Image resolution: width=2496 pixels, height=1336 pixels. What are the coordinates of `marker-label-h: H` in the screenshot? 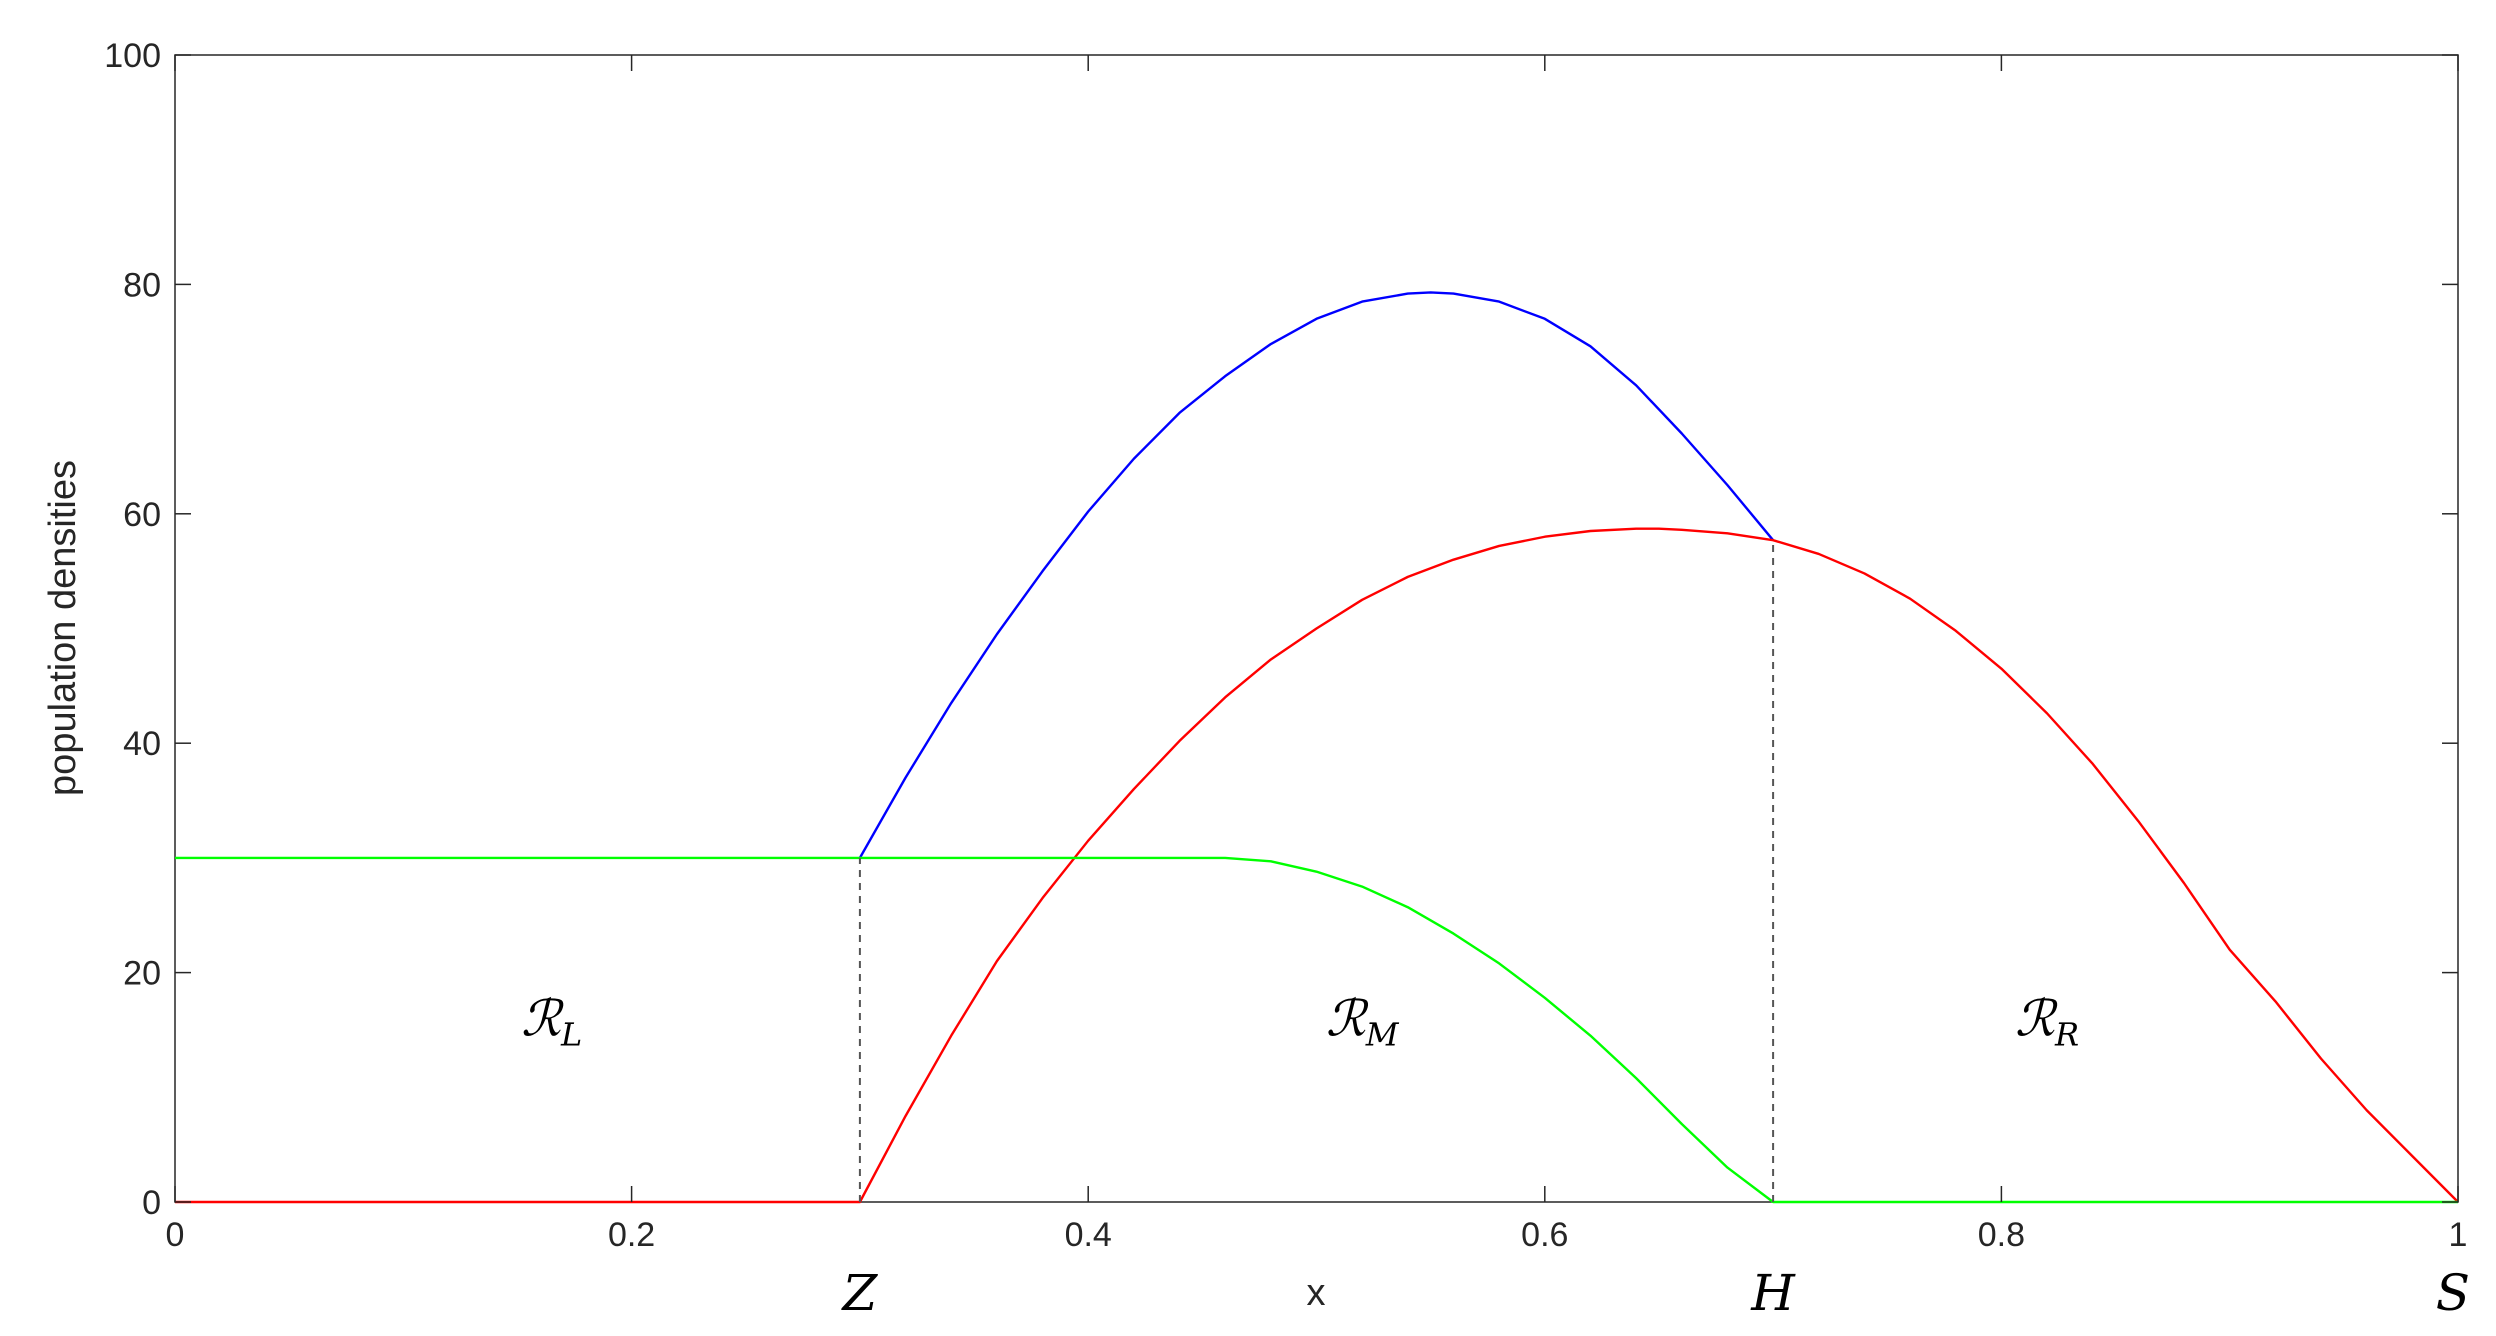 It's located at (1773, 1293).